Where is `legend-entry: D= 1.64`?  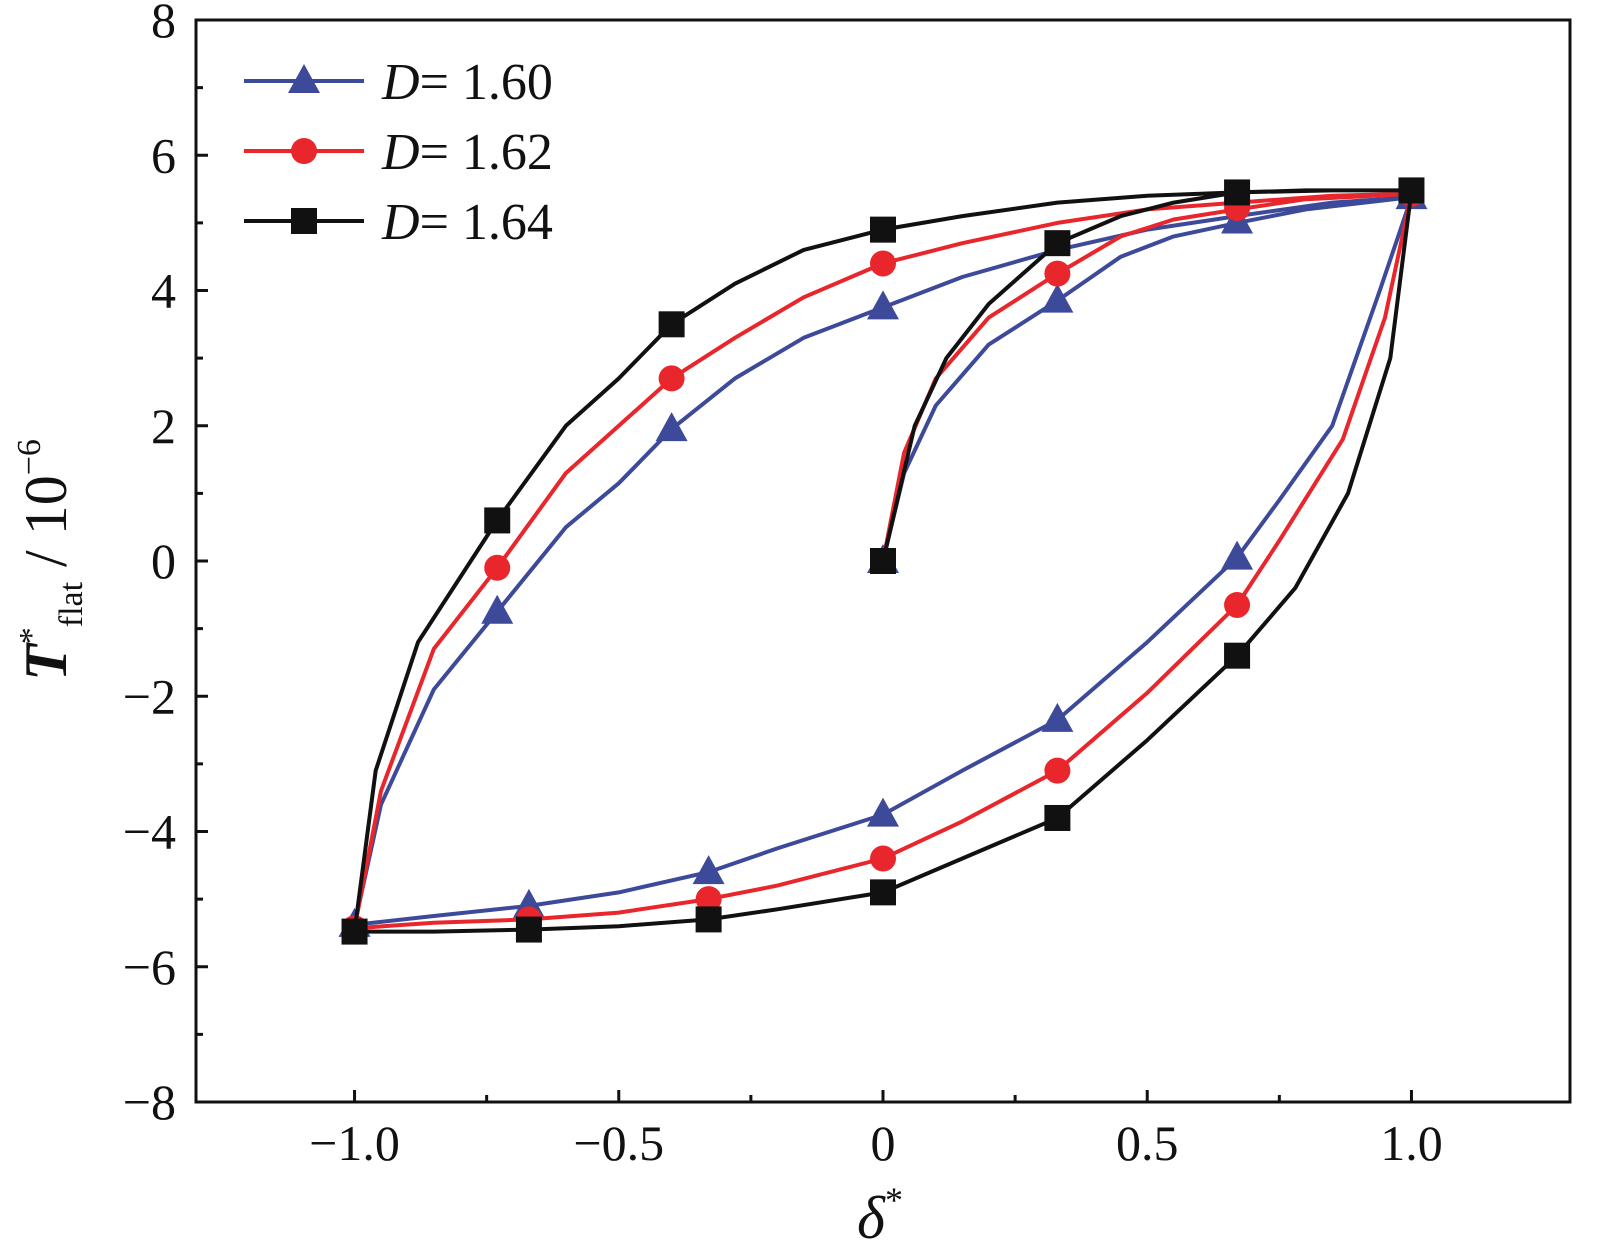
legend-entry: D= 1.64 is located at coordinates (398, 222).